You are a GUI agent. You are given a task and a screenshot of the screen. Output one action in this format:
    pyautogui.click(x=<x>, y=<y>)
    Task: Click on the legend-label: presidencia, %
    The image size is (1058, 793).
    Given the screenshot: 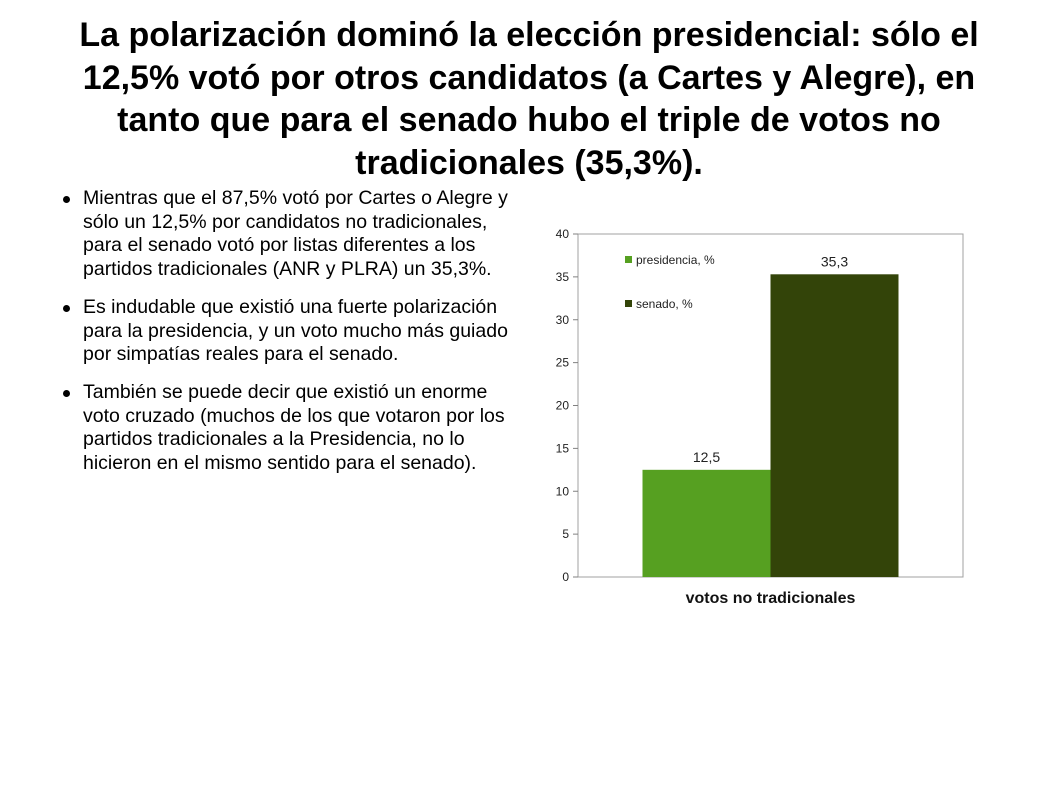 What is the action you would take?
    pyautogui.click(x=675, y=260)
    